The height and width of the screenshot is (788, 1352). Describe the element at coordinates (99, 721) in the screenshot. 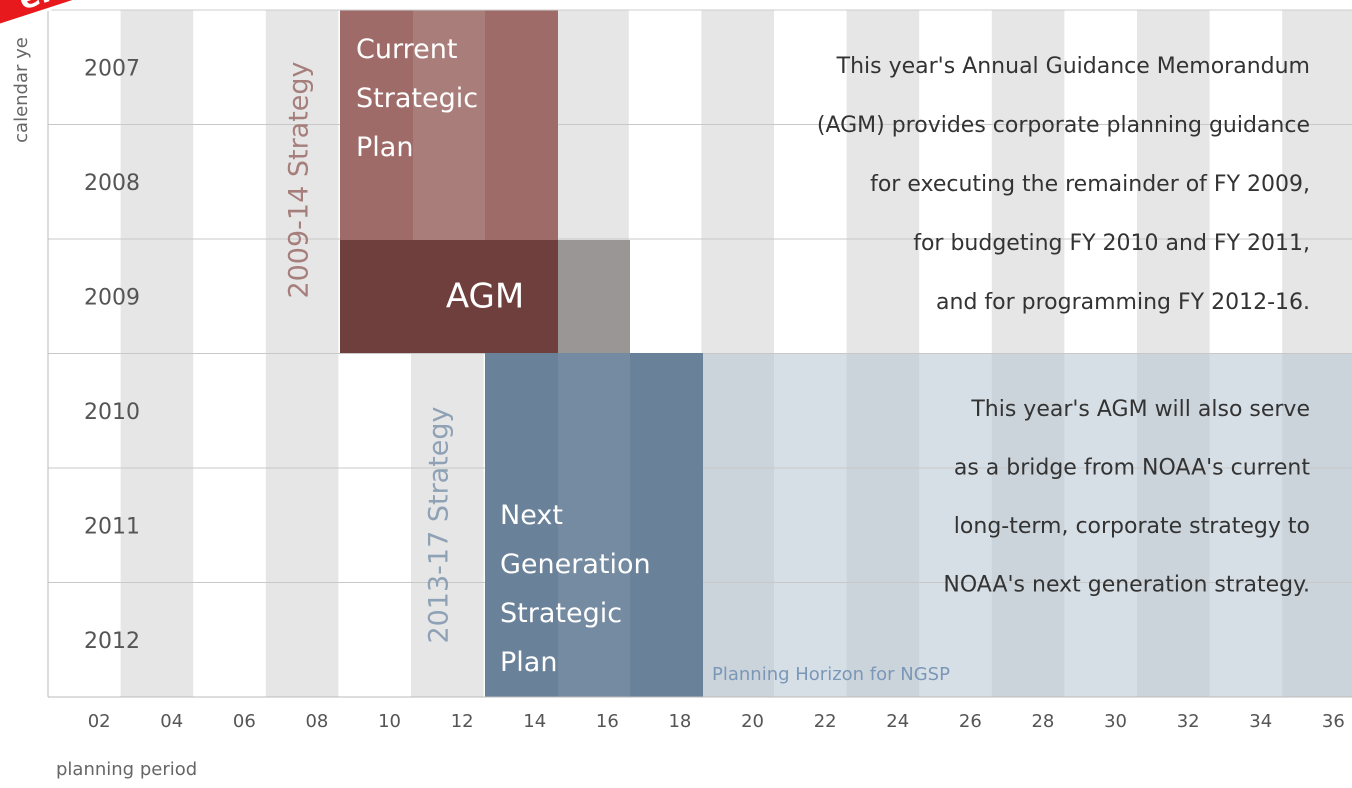

I see `x-tick-label: 02` at that location.